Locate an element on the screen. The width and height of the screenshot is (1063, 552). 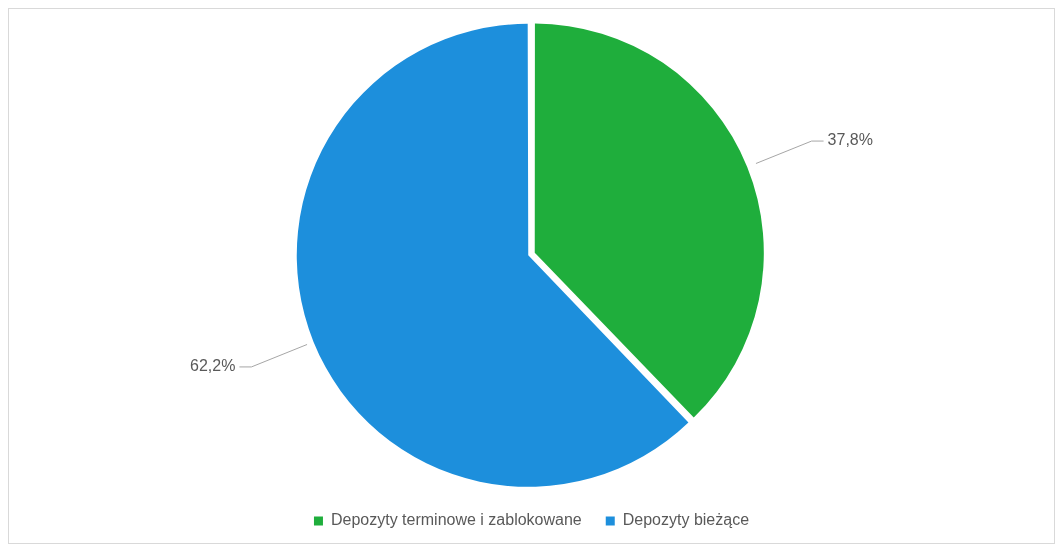
legend-label: Depozyty bieżące is located at coordinates (686, 520).